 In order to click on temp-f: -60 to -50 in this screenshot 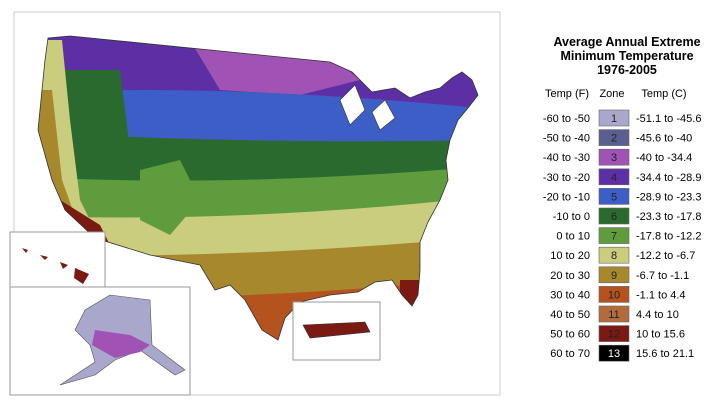, I will do `click(566, 119)`.